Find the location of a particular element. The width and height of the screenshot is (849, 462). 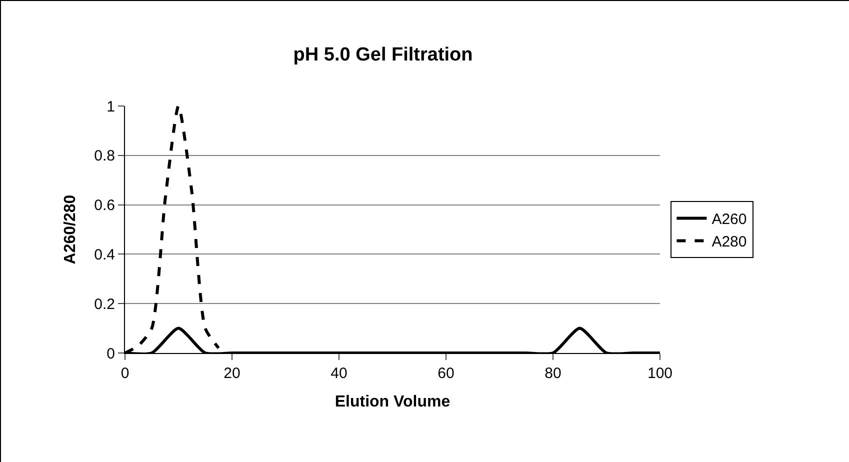

y-tick-label: 0.8 is located at coordinates (104, 156).